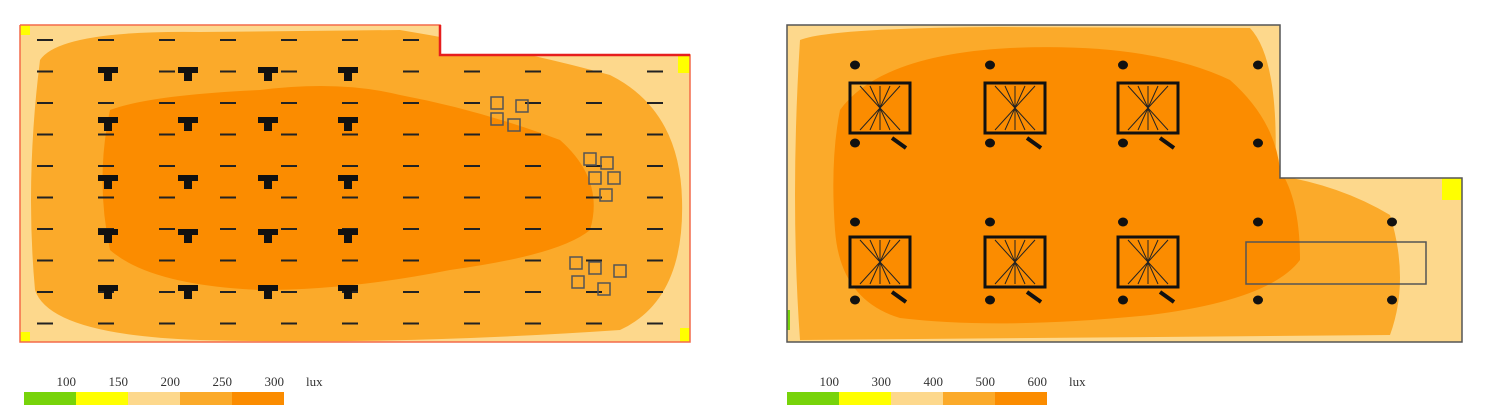  Describe the element at coordinates (223, 381) in the screenshot. I see `legend-tick: 250` at that location.